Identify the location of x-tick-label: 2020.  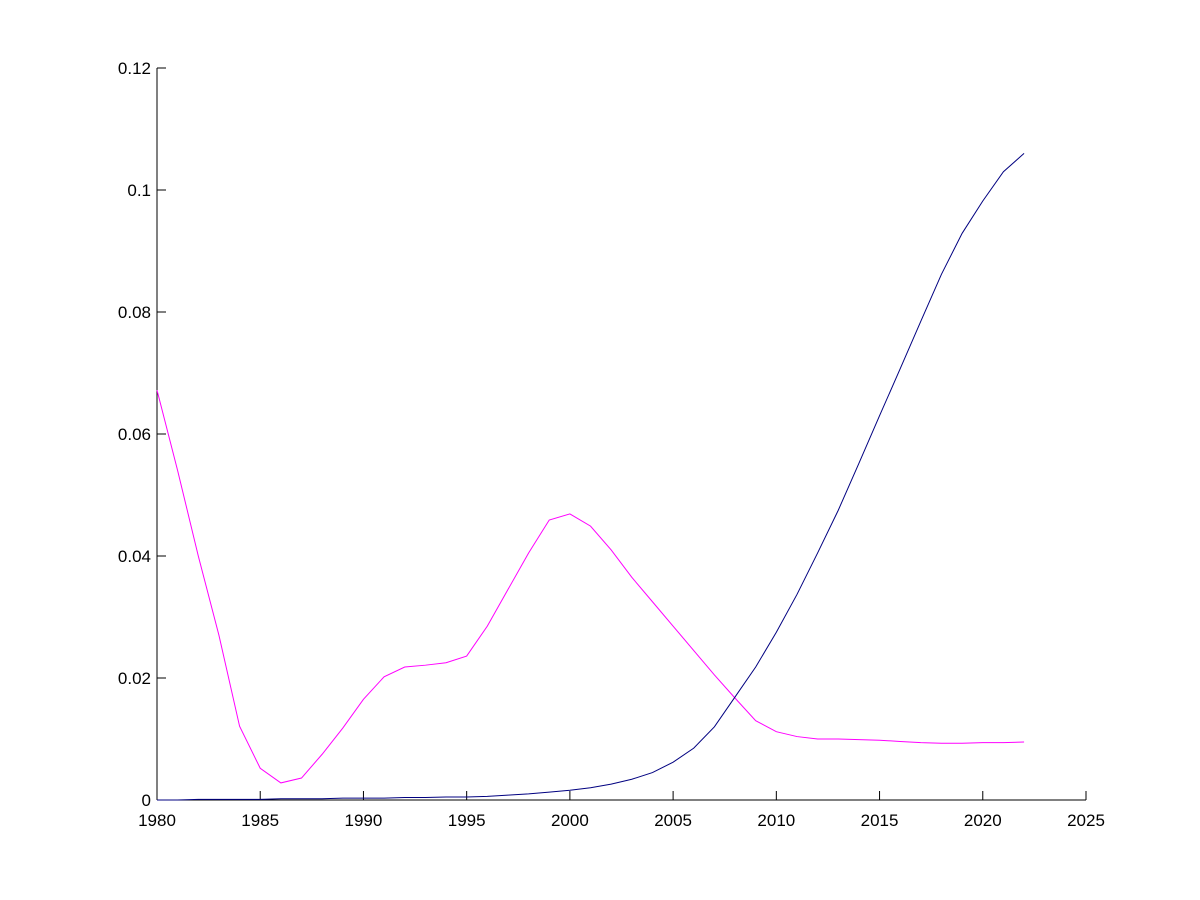
(983, 820).